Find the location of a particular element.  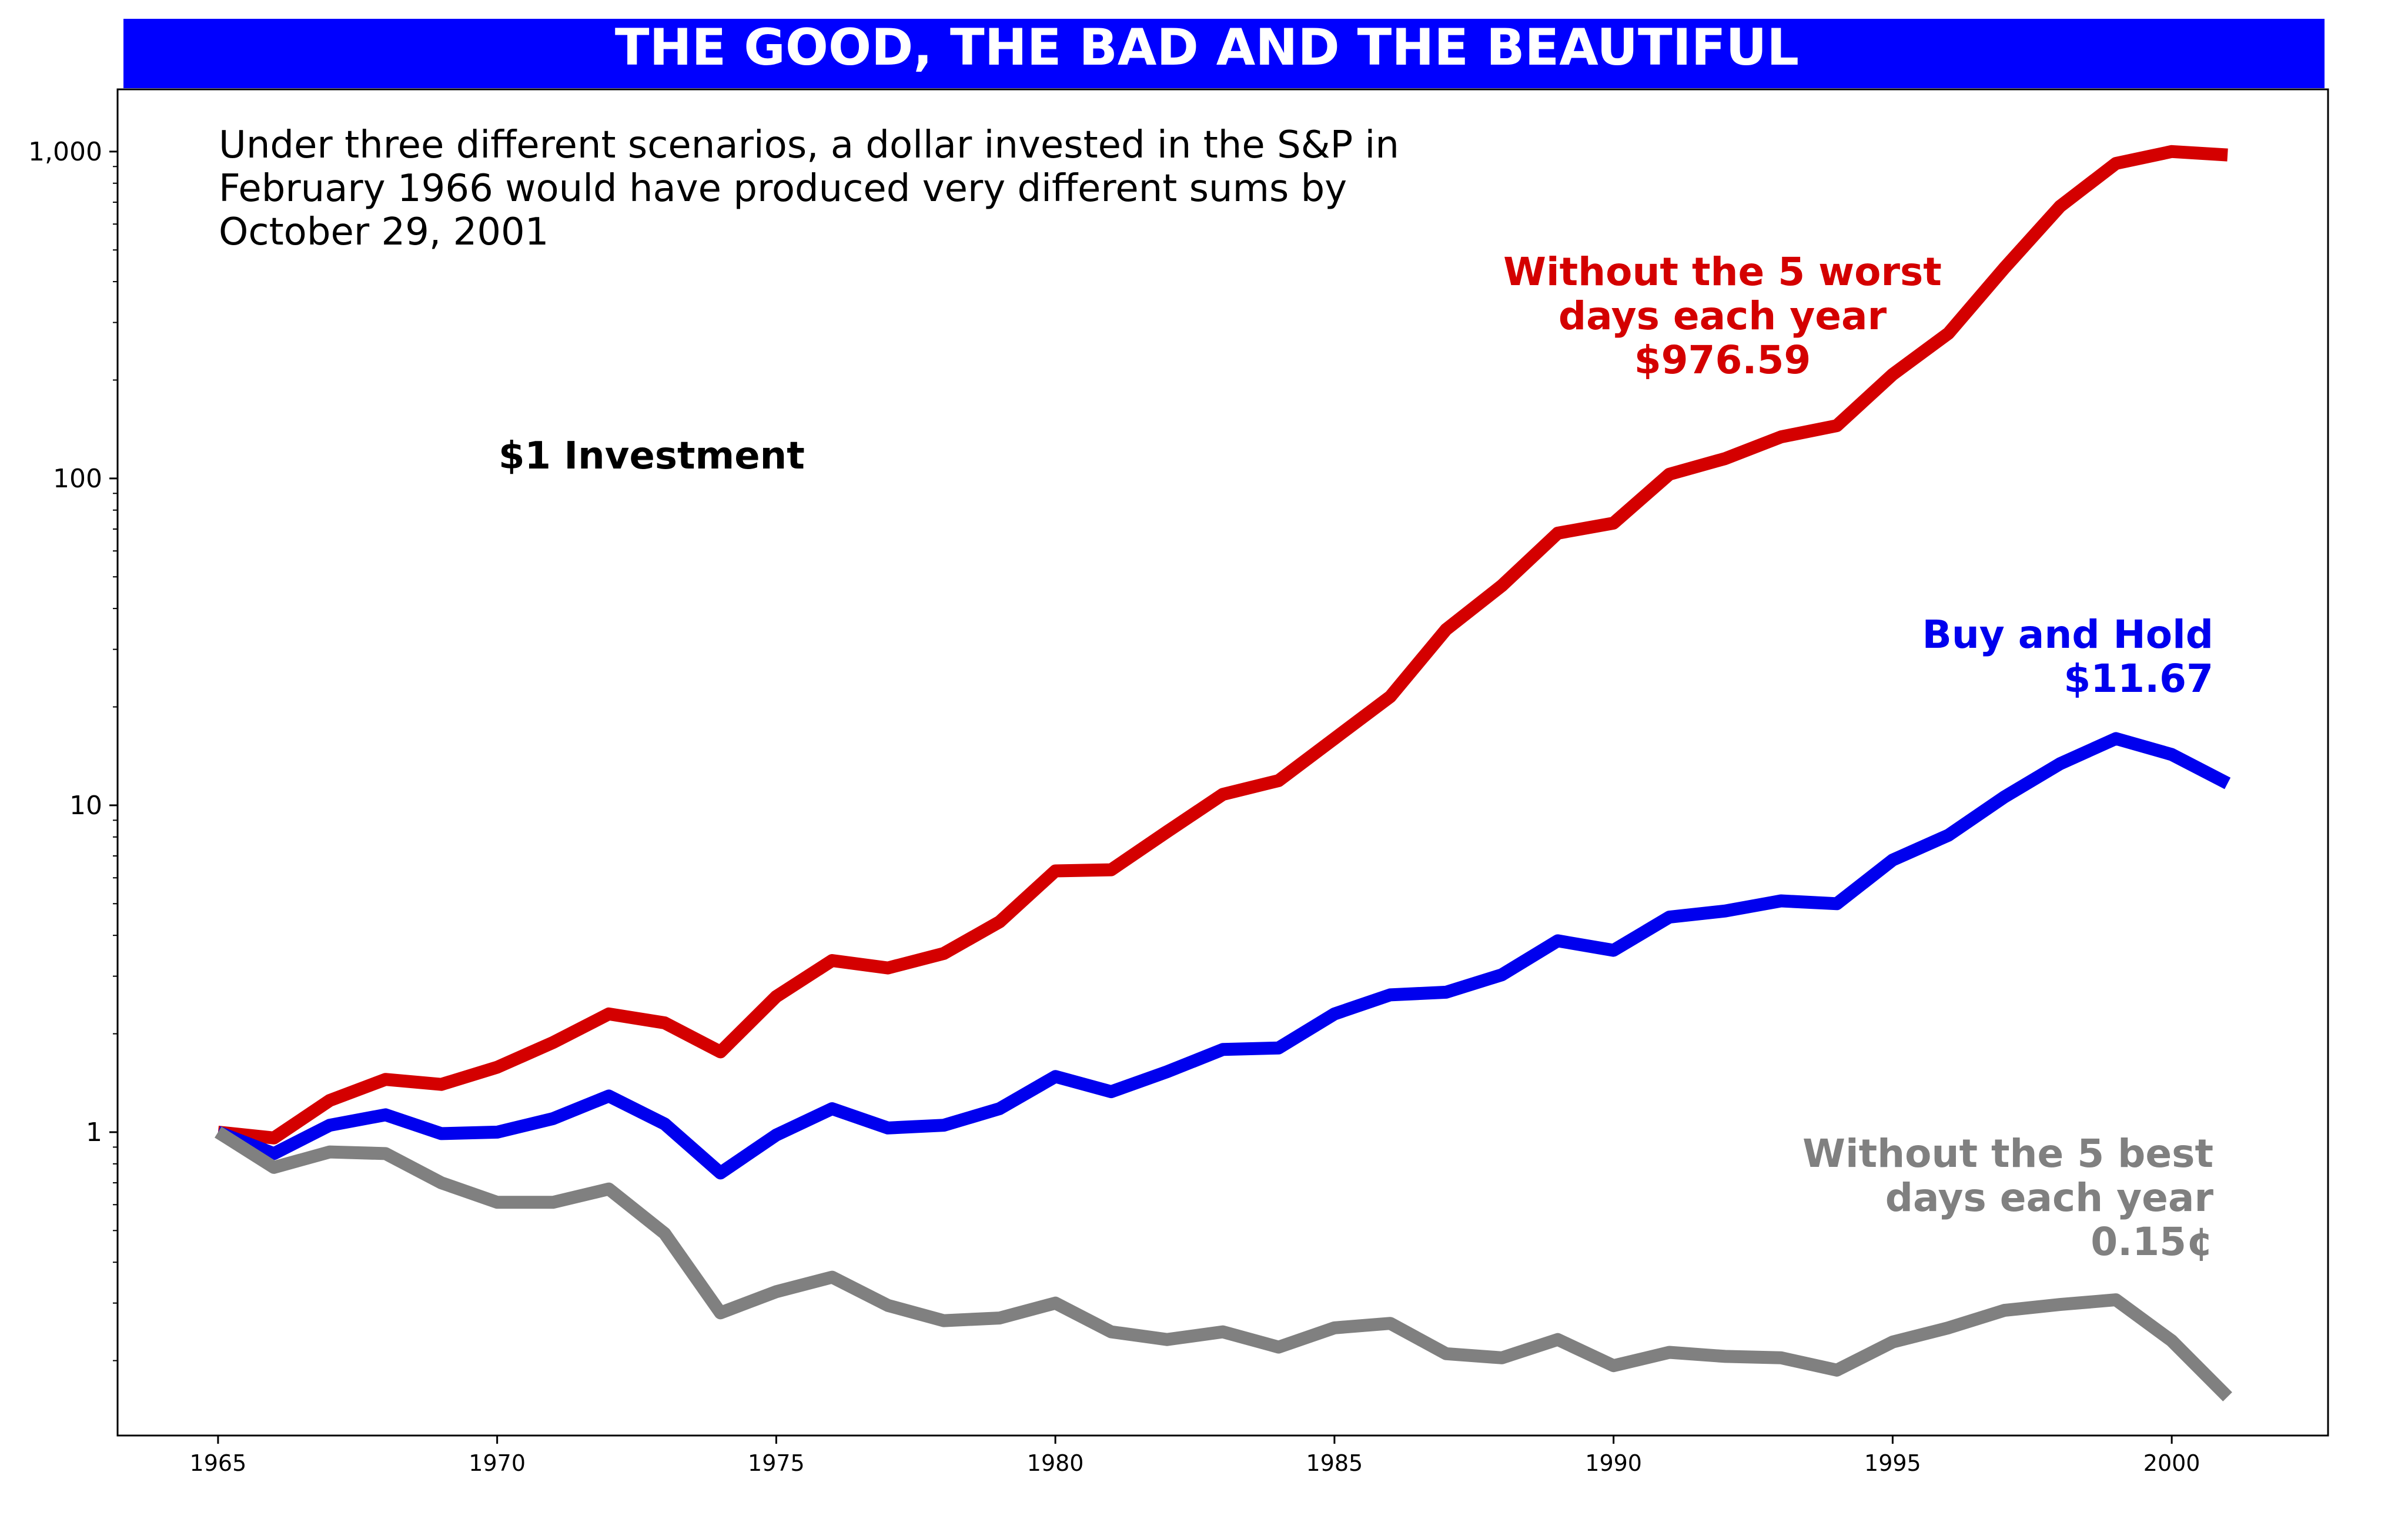

x-tick-label: 1965 is located at coordinates (218, 1463).